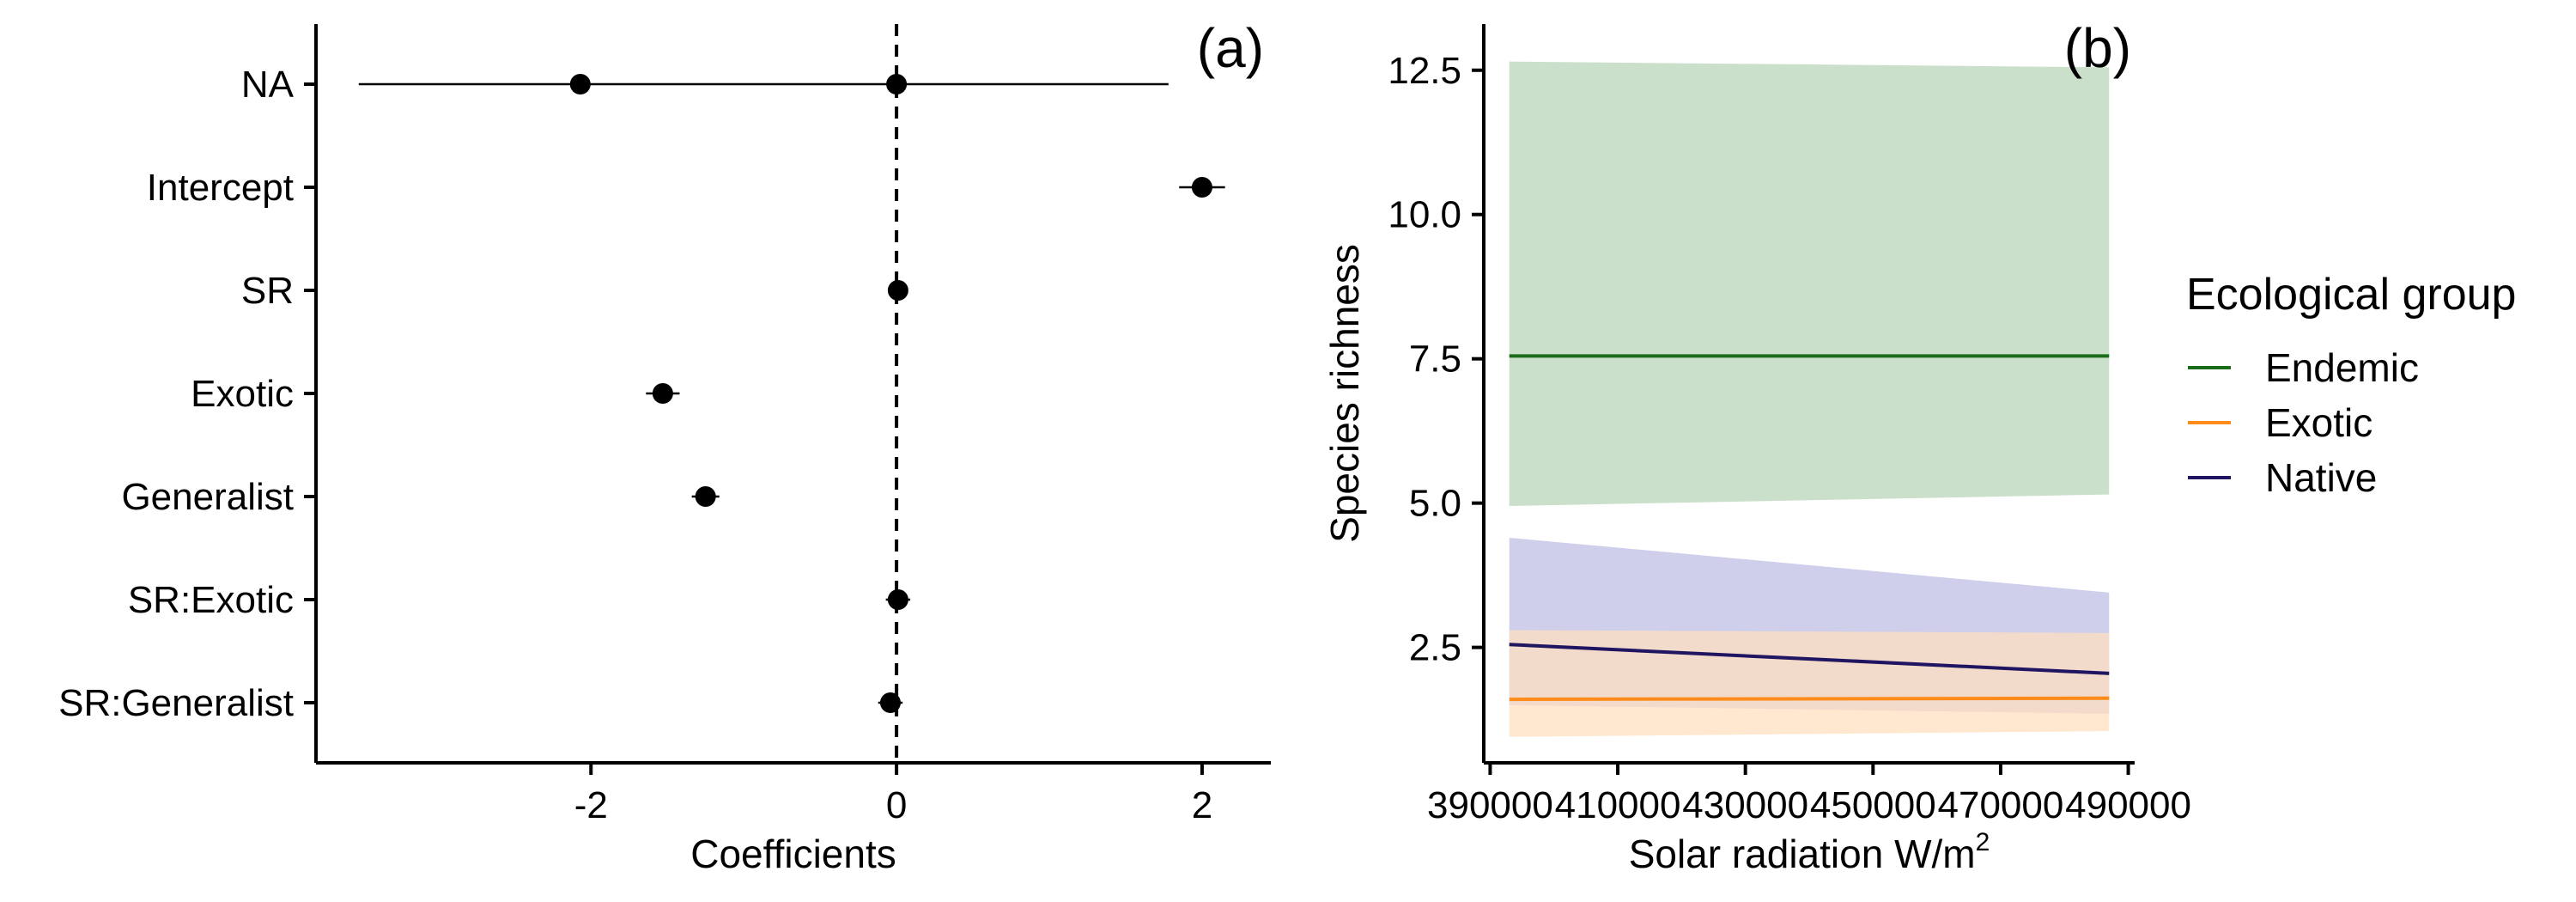 Image resolution: width=2576 pixels, height=902 pixels. I want to click on x-axis-title: Solar radiation W/m2, so click(1809, 852).